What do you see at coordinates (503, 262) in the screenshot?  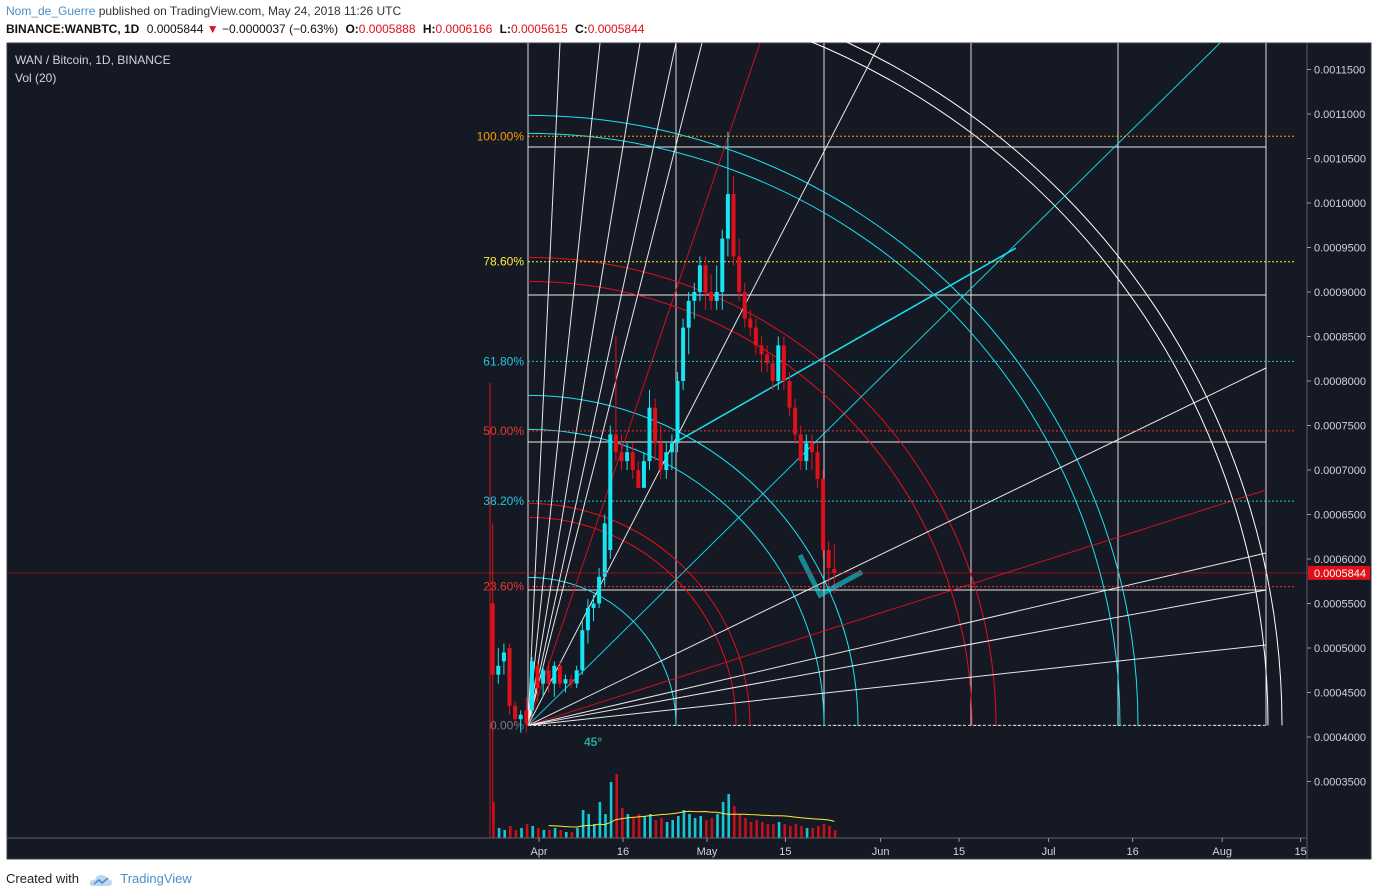 I see `fib-label: 78.60%` at bounding box center [503, 262].